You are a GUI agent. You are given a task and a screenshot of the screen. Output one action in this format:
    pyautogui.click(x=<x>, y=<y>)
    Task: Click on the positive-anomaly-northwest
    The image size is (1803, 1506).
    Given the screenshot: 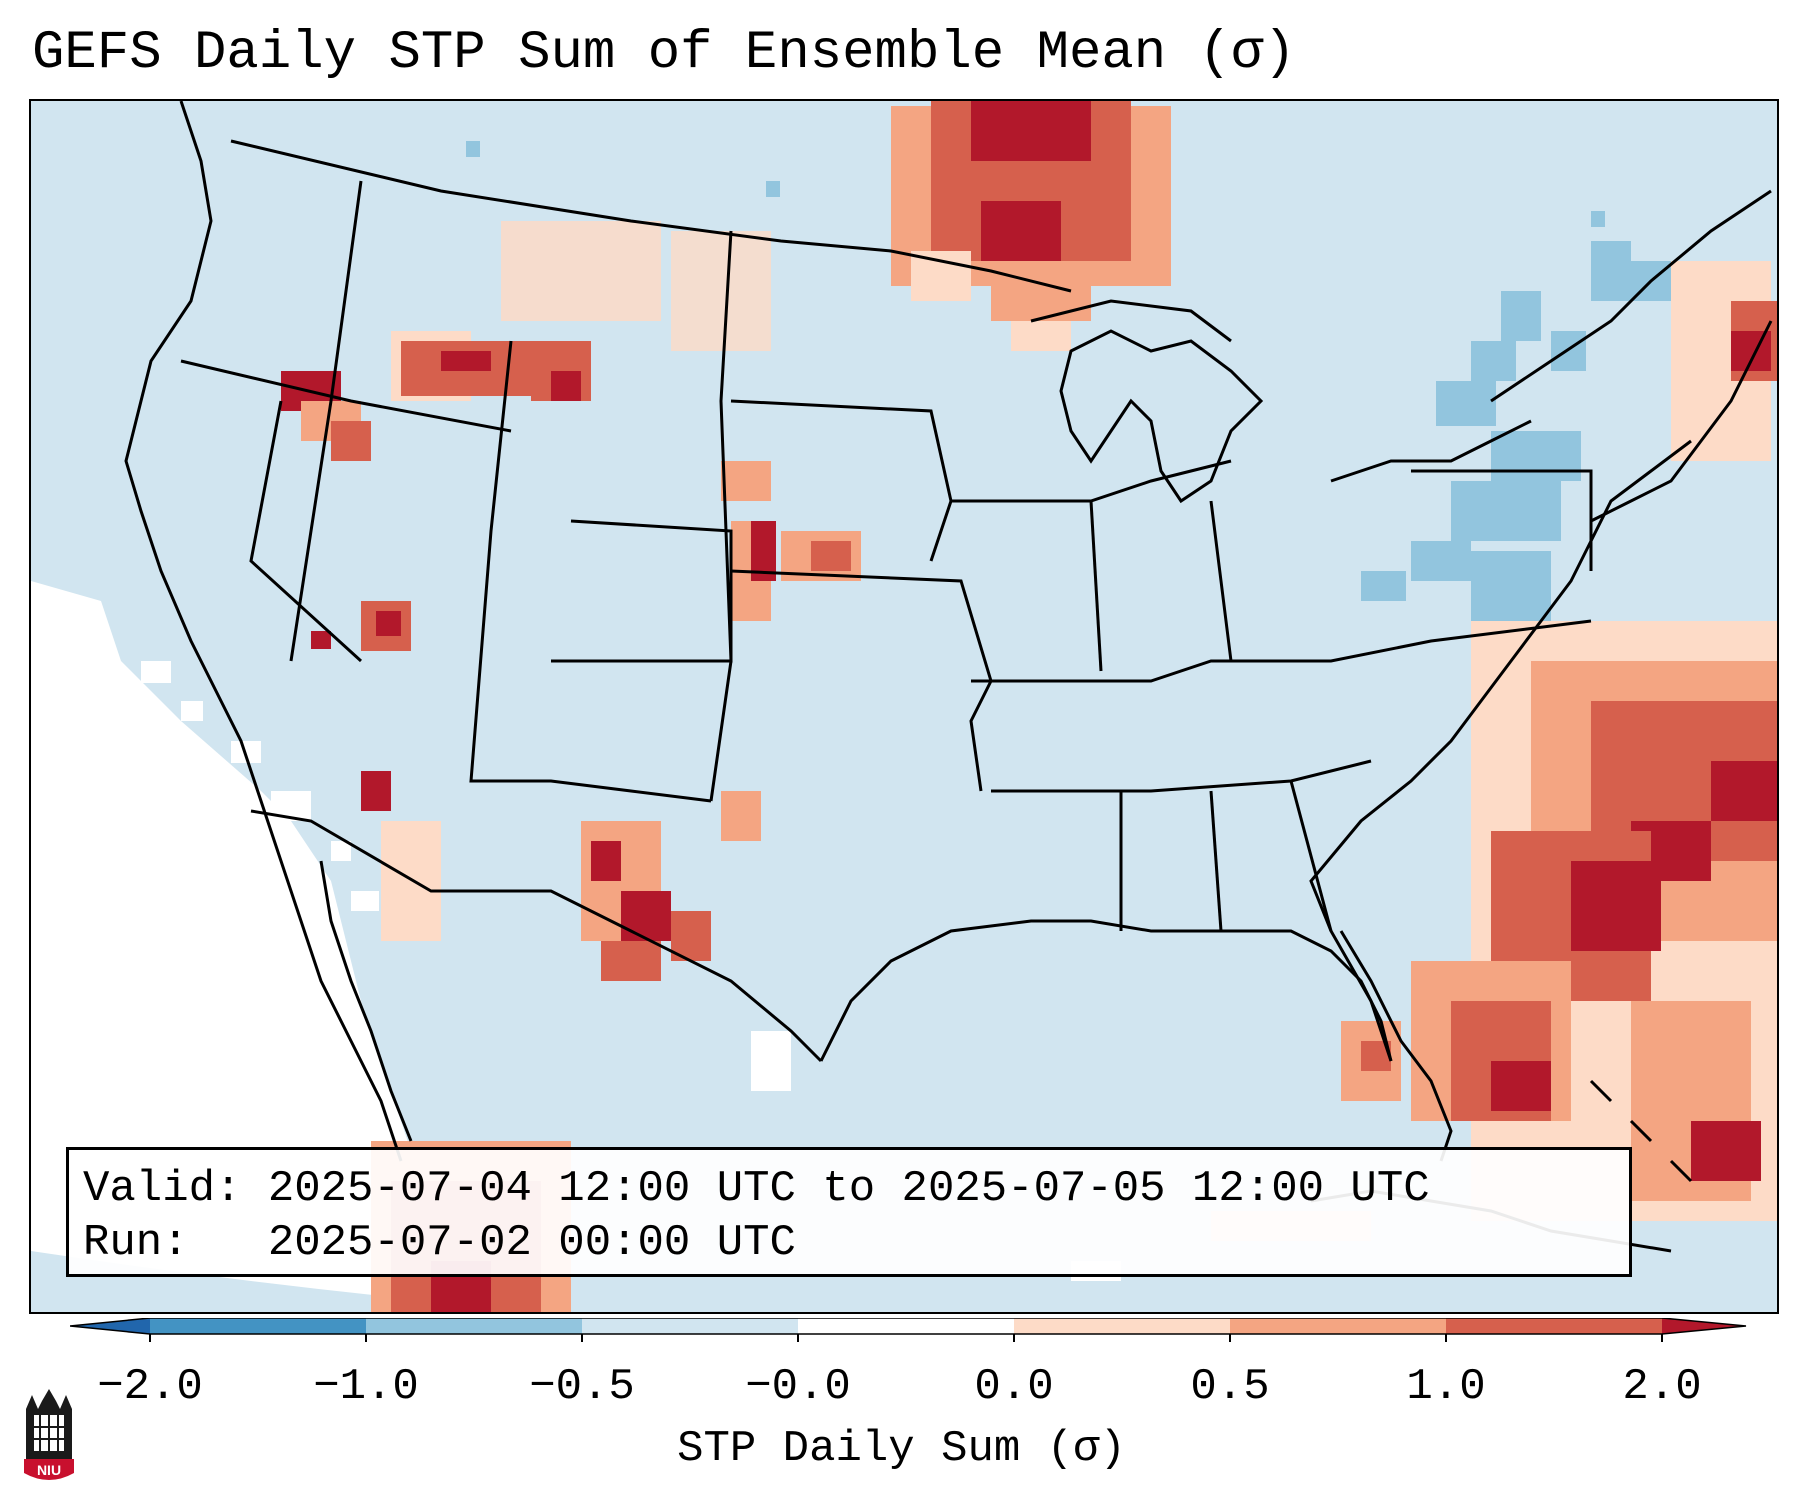 What is the action you would take?
    pyautogui.click(x=526, y=436)
    